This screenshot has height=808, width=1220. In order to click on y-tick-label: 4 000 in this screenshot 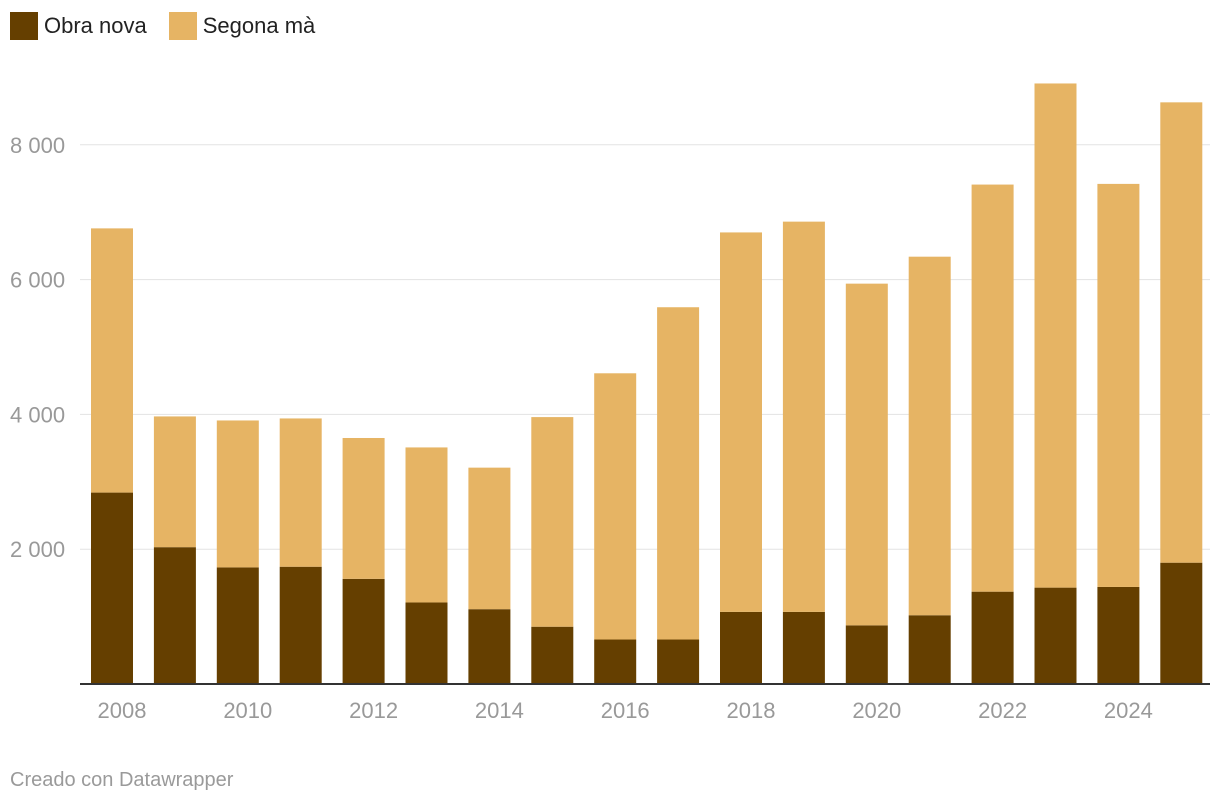, I will do `click(37, 414)`.